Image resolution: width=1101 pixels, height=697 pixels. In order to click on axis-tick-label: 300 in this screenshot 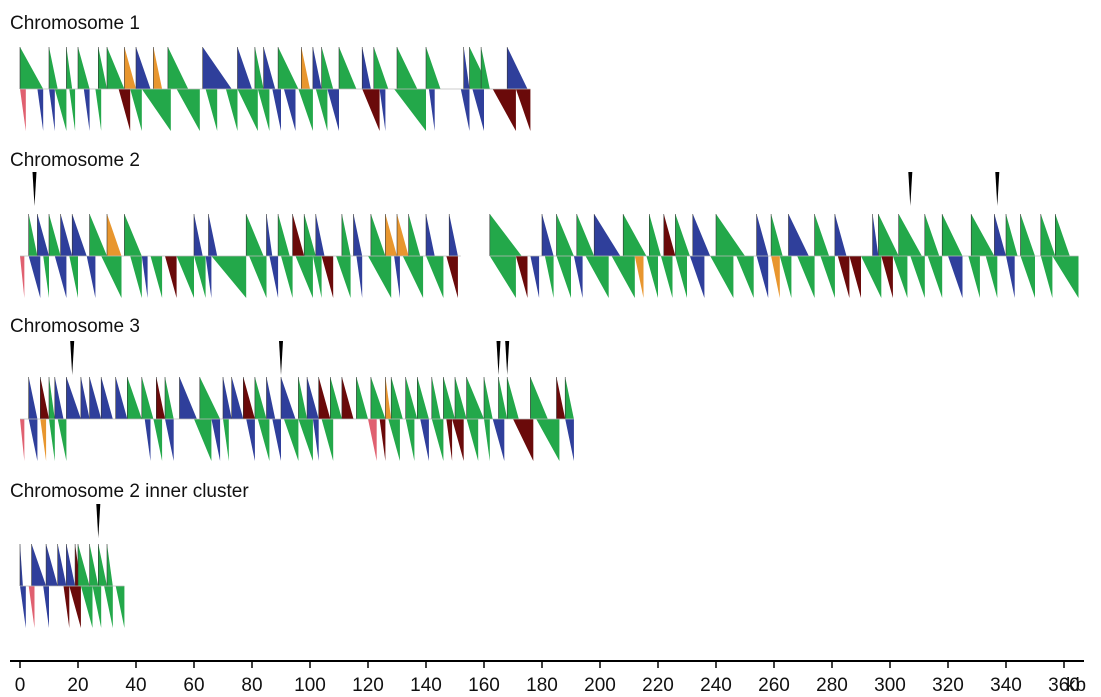, I will do `click(890, 685)`.